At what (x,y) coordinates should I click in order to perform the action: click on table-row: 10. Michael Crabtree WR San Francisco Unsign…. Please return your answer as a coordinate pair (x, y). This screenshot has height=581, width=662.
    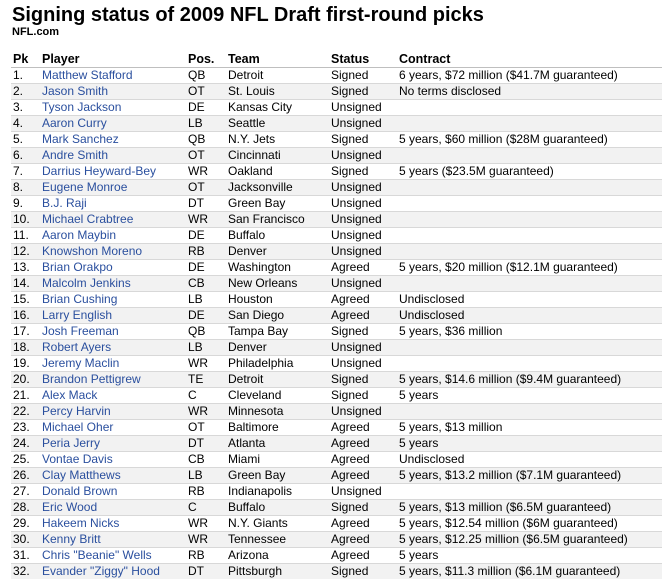
    Looking at the image, I should click on (336, 219).